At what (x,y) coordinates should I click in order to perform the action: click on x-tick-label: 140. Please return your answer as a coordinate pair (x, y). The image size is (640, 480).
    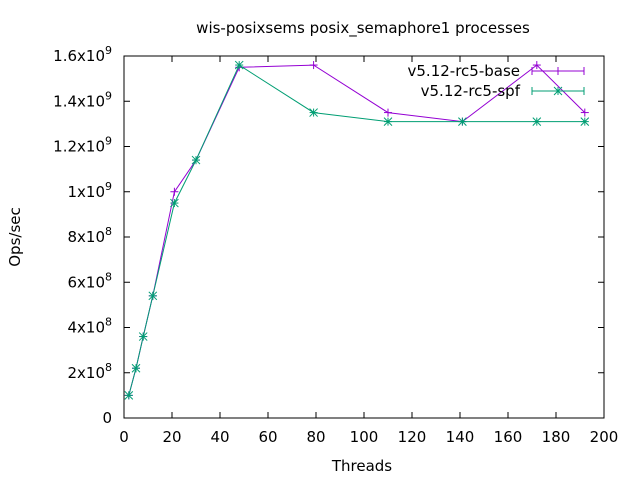
    Looking at the image, I should click on (460, 437).